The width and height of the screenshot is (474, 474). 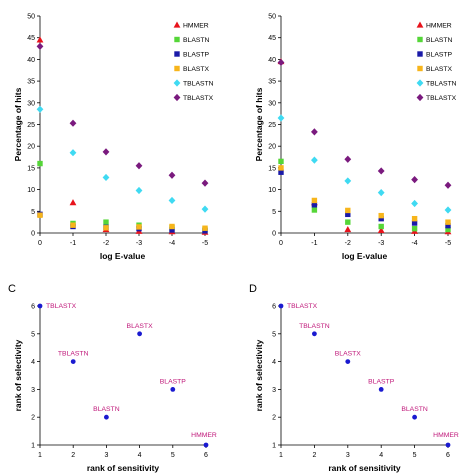 I want to click on x-tick-label: 4, so click(x=381, y=455).